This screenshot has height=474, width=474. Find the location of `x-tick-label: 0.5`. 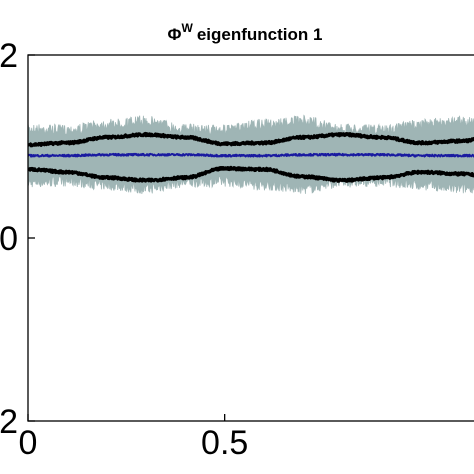

x-tick-label: 0.5 is located at coordinates (224, 443).